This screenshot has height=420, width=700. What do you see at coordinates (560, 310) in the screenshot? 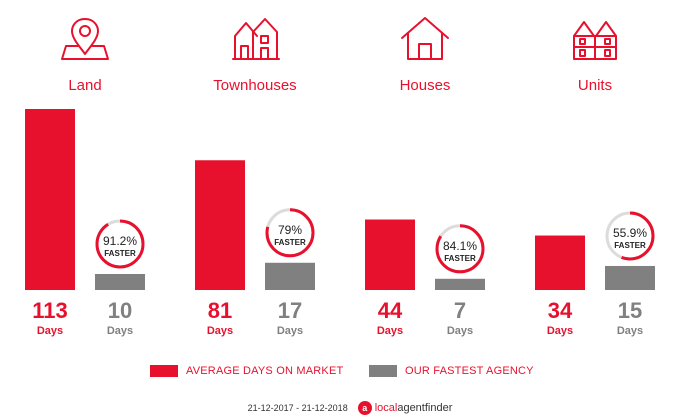
I see `value-label-average: 34` at bounding box center [560, 310].